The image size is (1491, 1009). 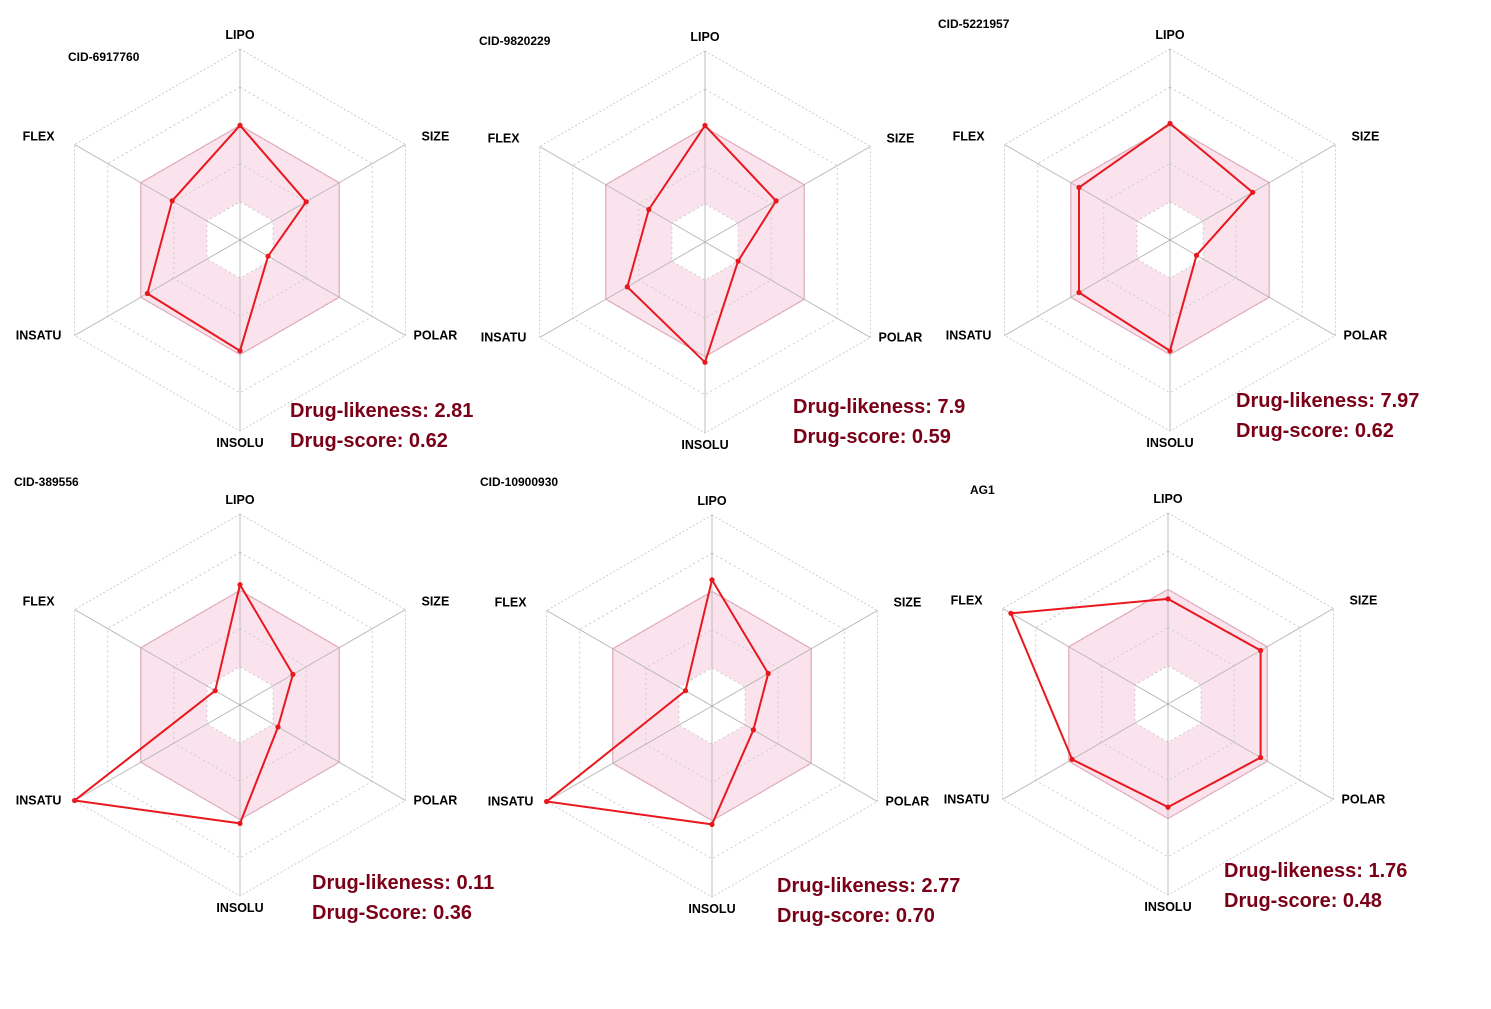 I want to click on drug-score-label: Drug-Score: 0.36, so click(x=392, y=913).